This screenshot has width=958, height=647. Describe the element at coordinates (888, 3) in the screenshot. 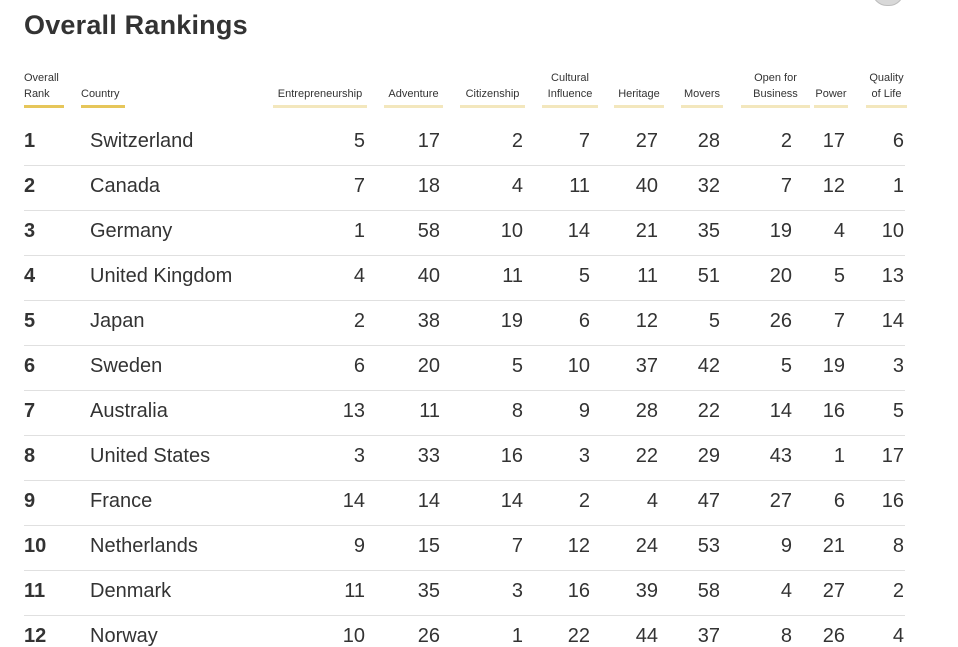

I see `avatar` at that location.